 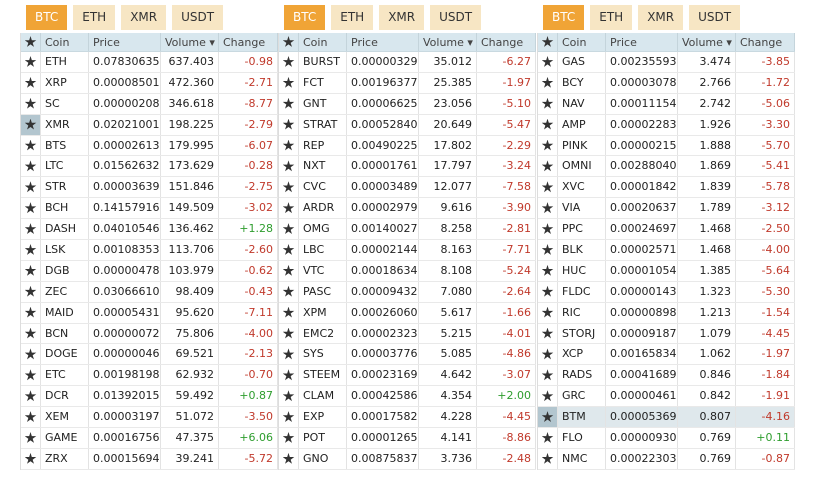 What do you see at coordinates (149, 334) in the screenshot?
I see `market-row: BCN 0.00000072 75.806 -4.00` at bounding box center [149, 334].